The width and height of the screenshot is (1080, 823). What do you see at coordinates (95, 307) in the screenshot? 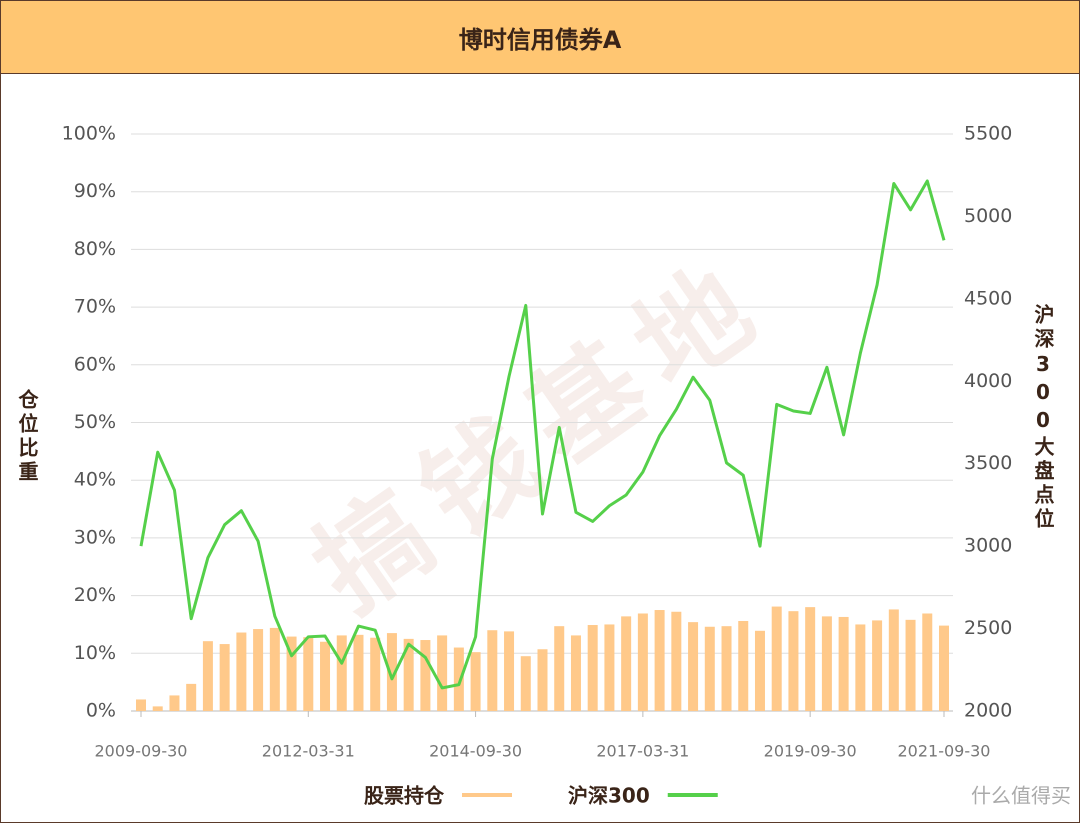
I see `y-tick-label: 70%` at bounding box center [95, 307].